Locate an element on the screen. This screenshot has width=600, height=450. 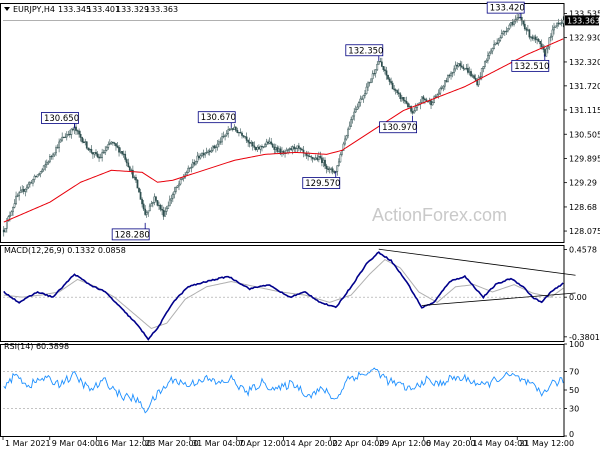
ohlc-open: 133.345 is located at coordinates (74, 9).